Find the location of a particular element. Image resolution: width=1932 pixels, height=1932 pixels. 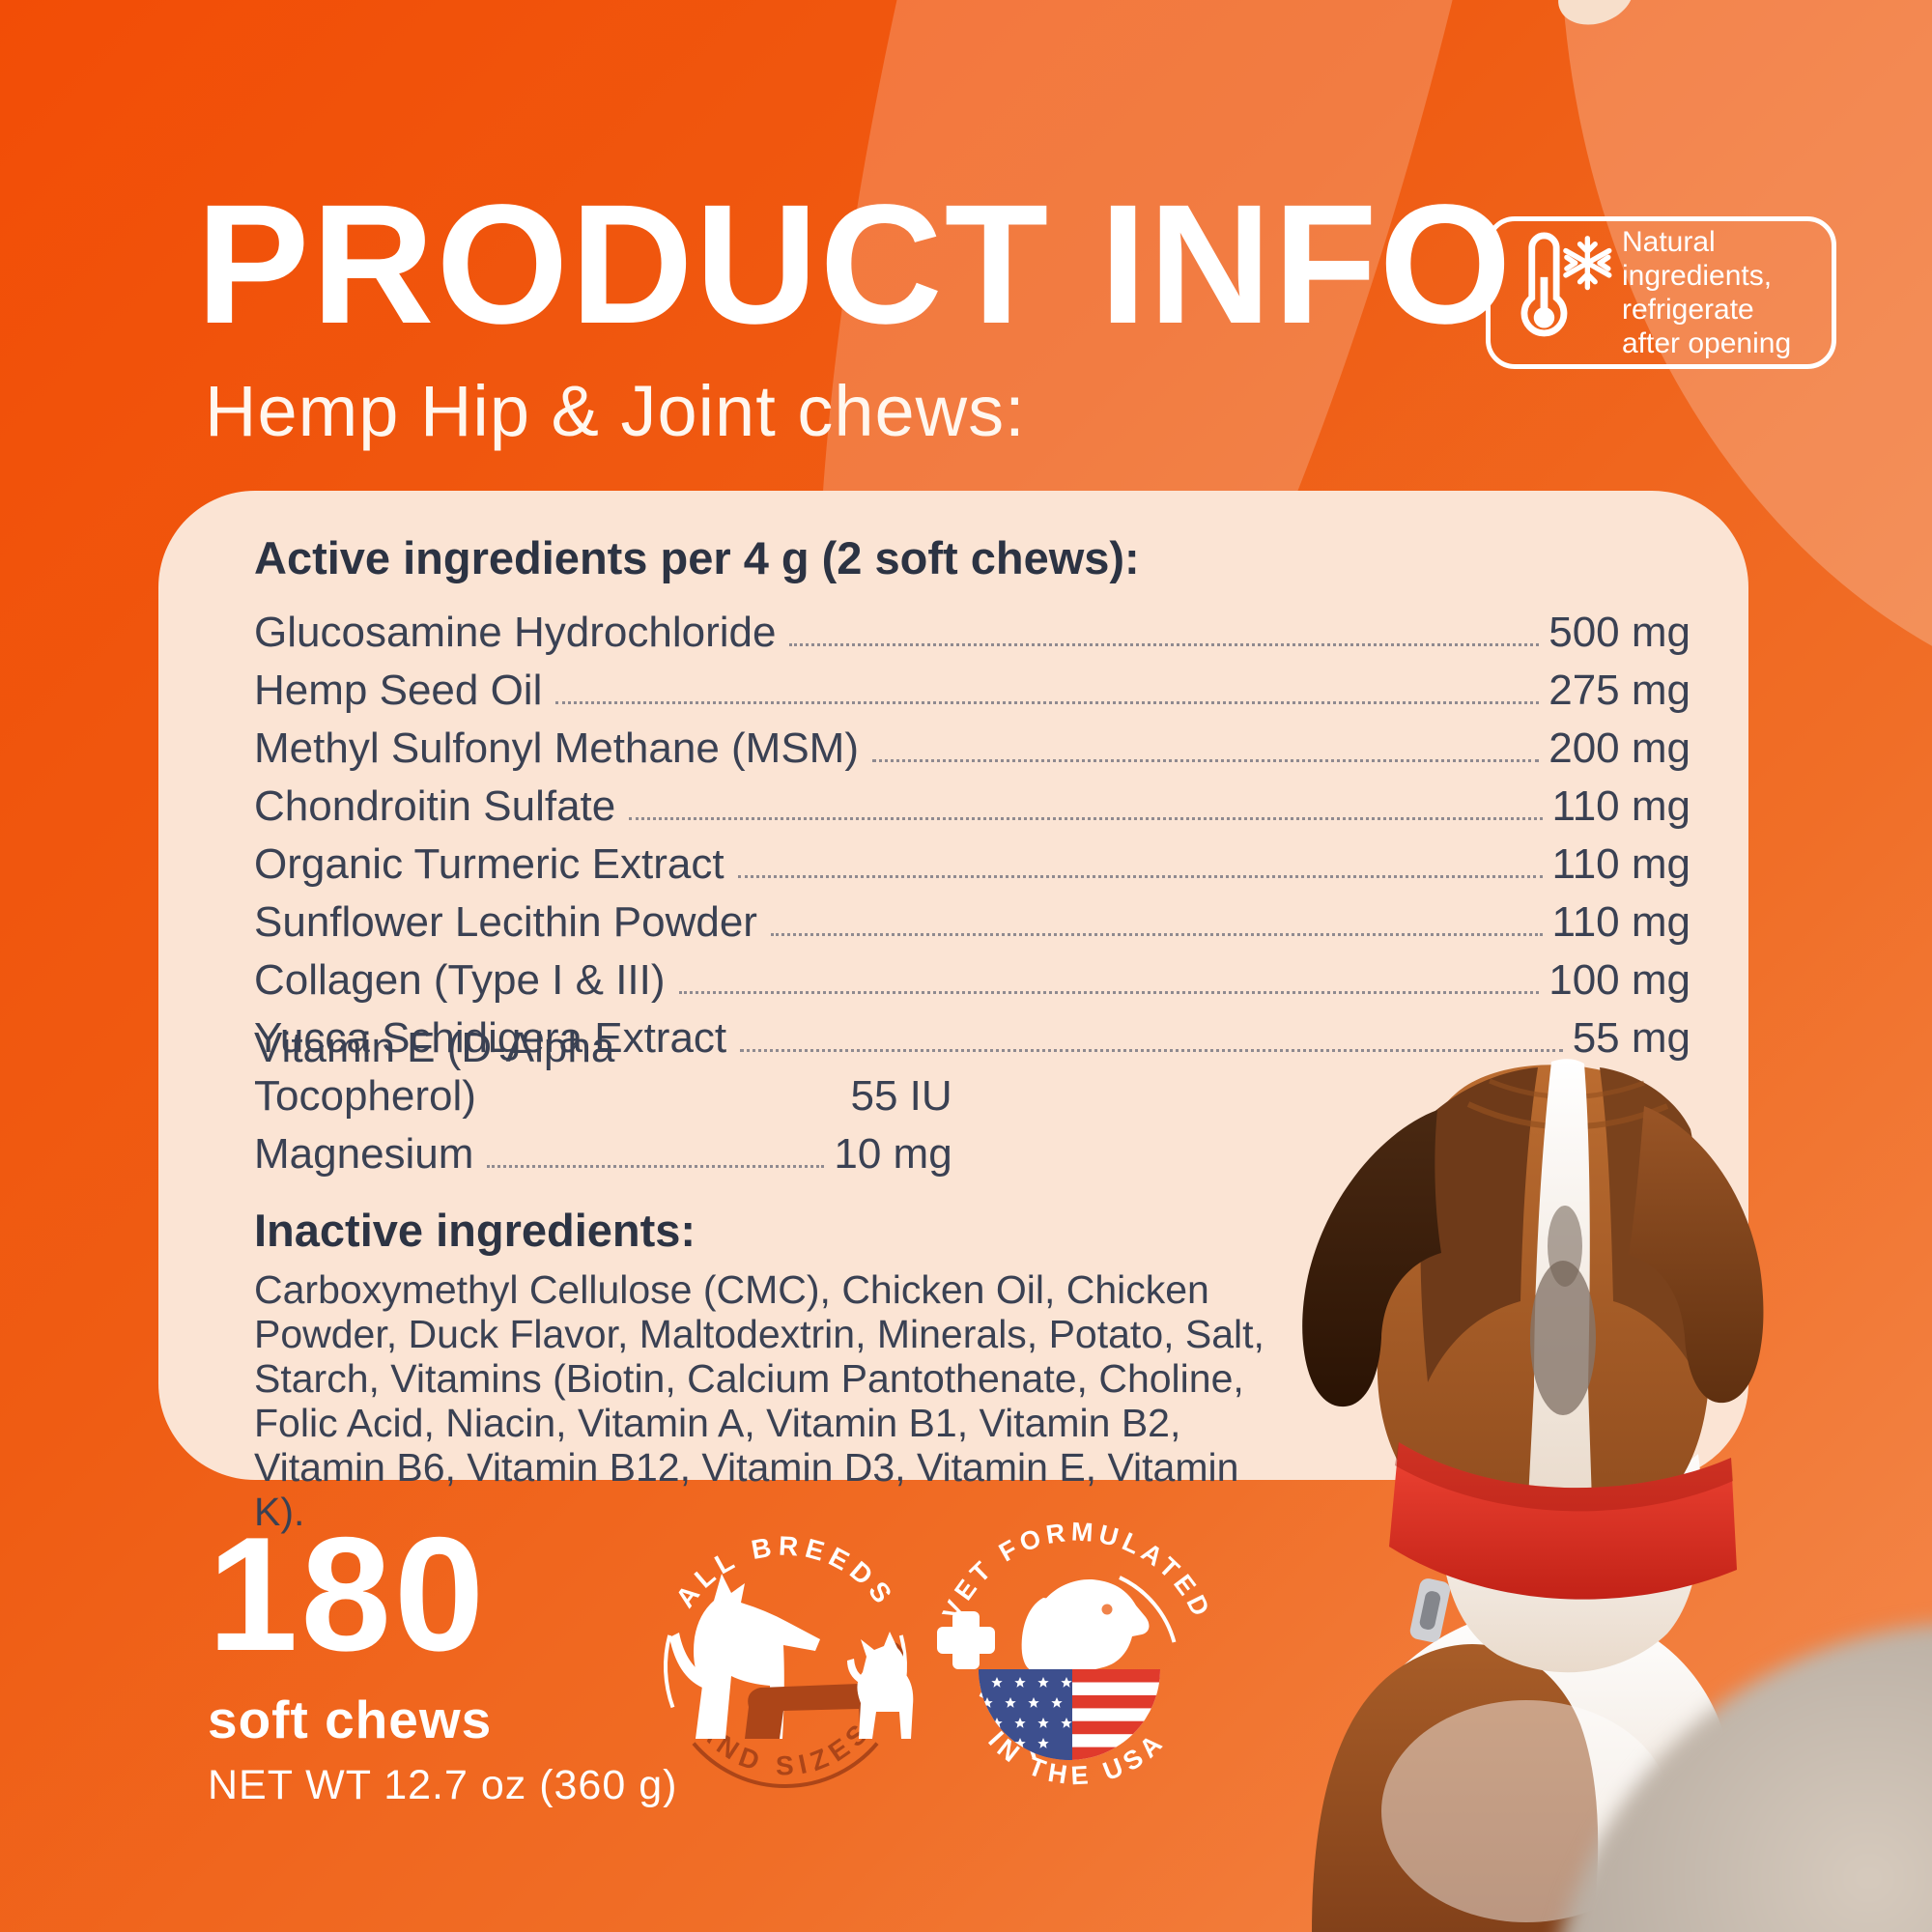

ingredient-row: Organic Turmeric Extract 110 mg is located at coordinates (972, 860).